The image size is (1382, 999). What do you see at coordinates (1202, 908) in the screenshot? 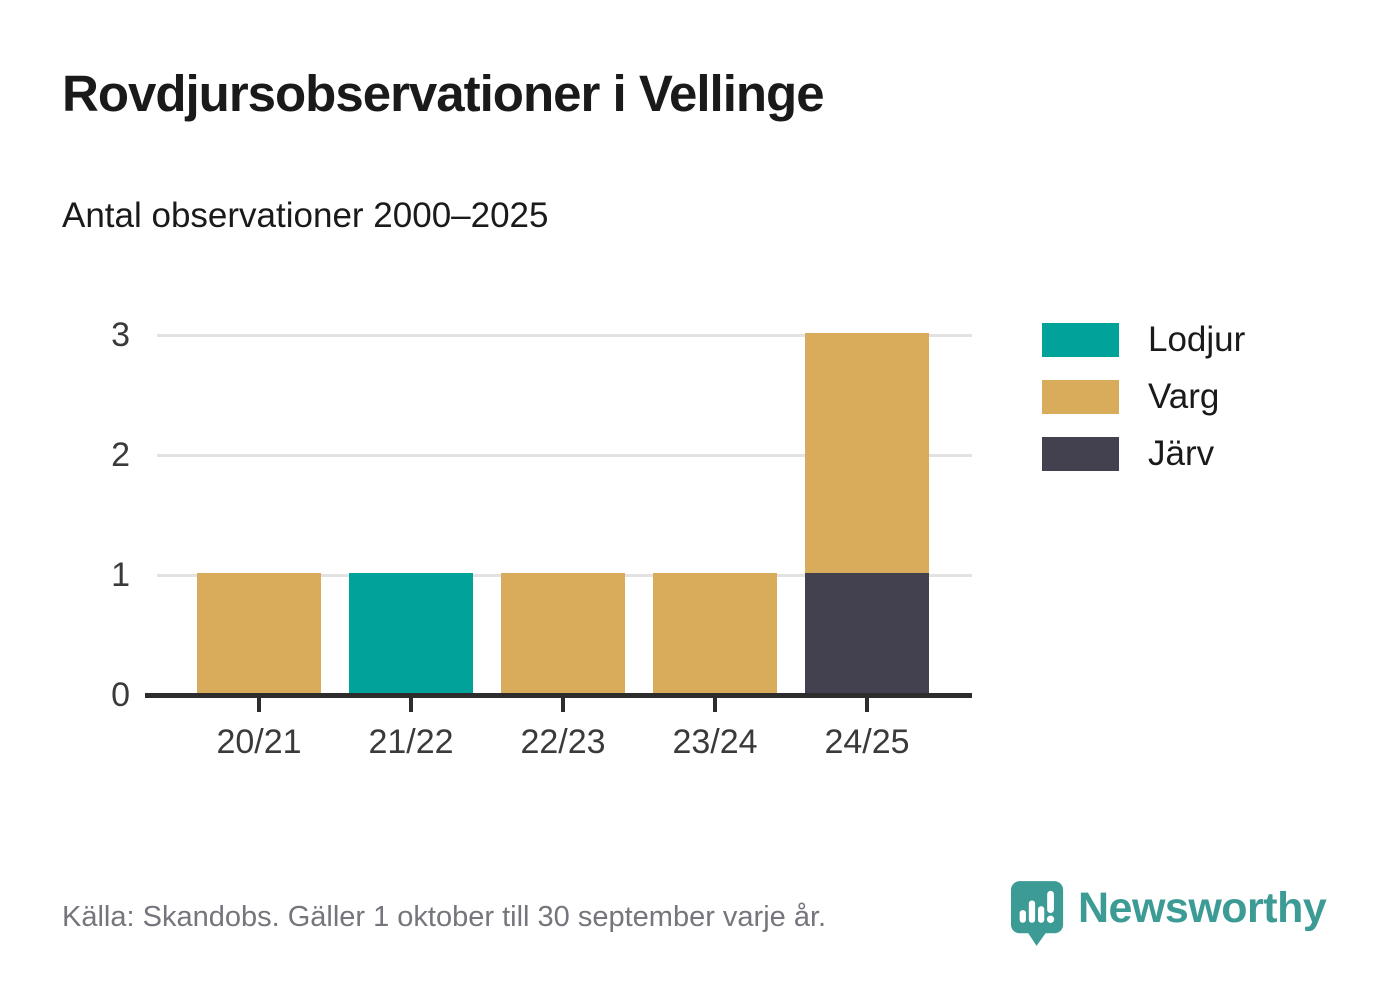
I see `newsworthy-wordmark: Newsworthy` at bounding box center [1202, 908].